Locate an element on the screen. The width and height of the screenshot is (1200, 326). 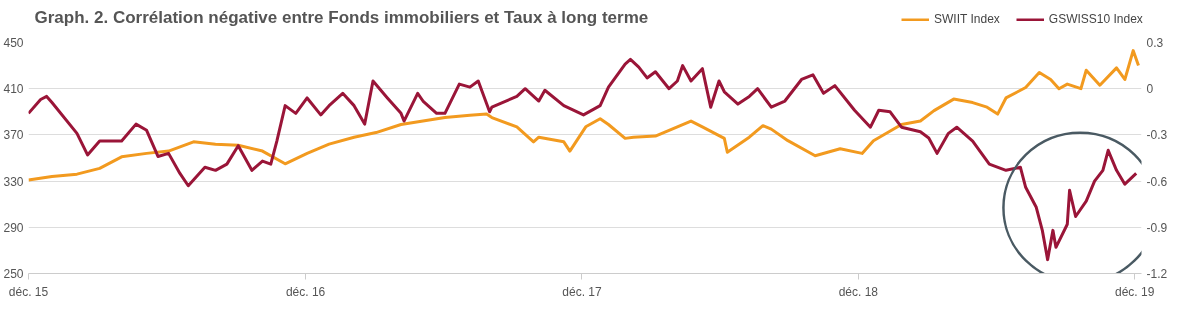
y-tick-label: 330 is located at coordinates (13, 181).